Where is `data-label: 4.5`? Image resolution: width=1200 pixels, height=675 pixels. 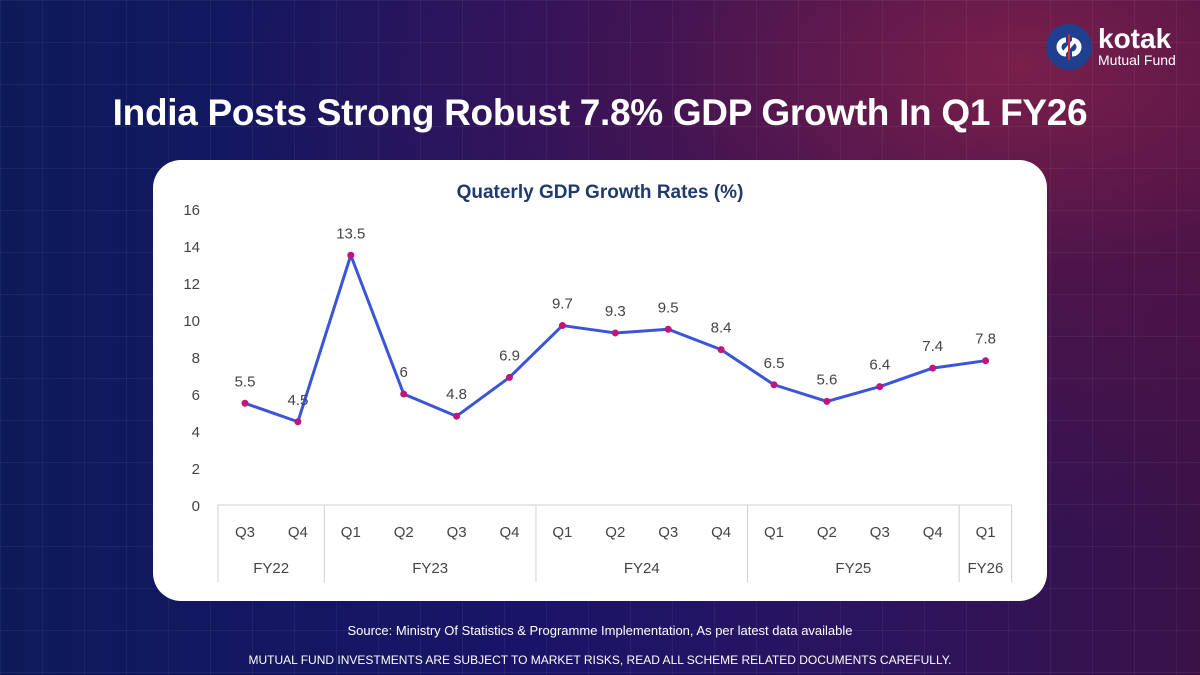 data-label: 4.5 is located at coordinates (297, 400).